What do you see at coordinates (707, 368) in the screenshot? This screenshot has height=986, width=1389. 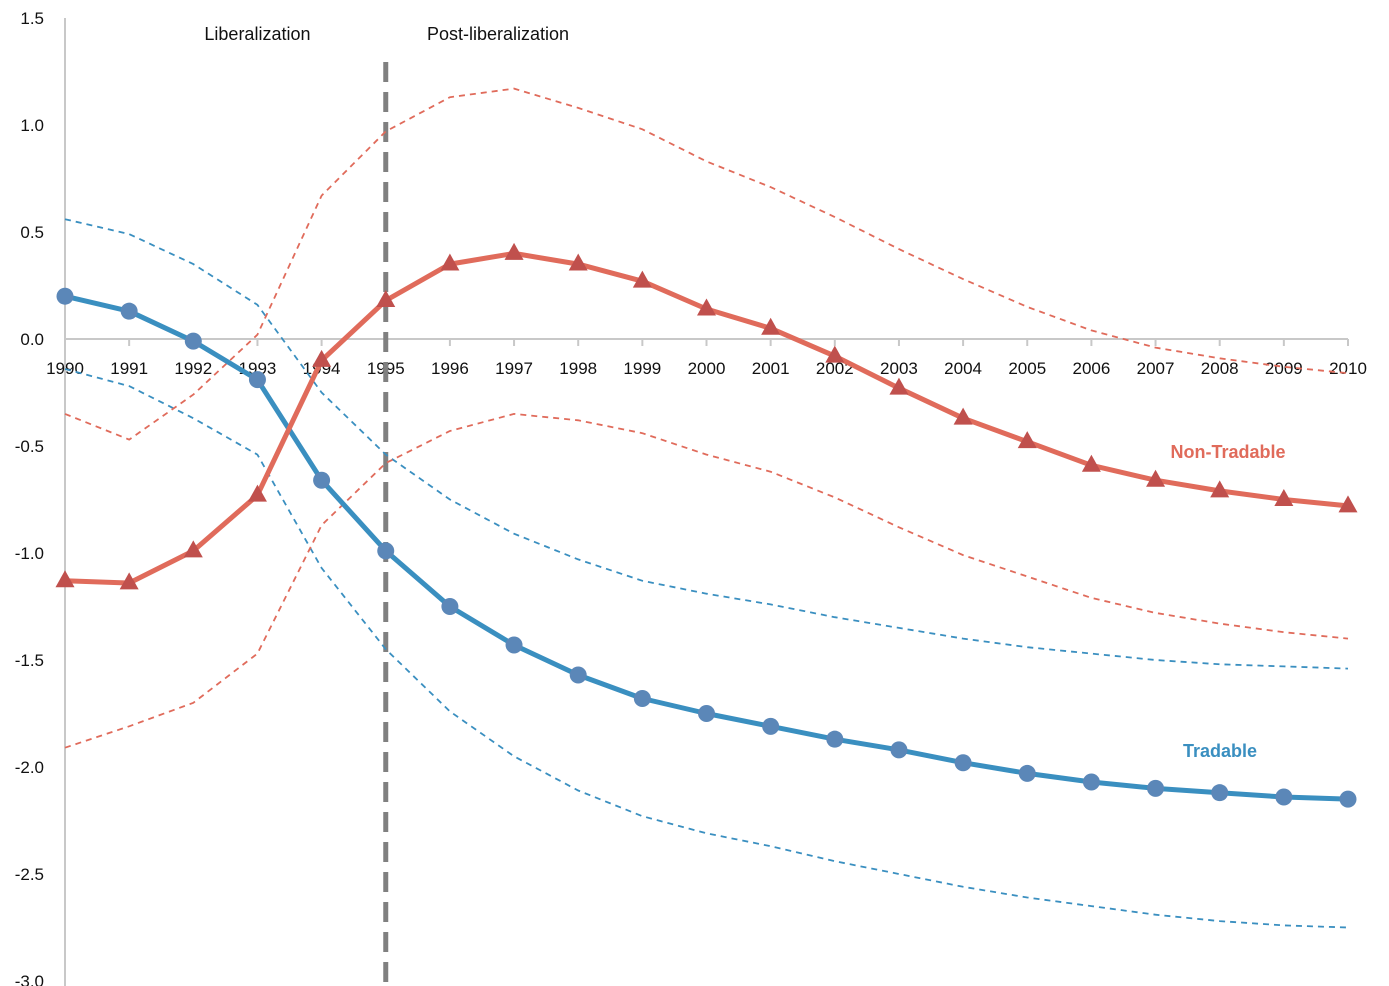 I see `x-tick-label: 2000` at bounding box center [707, 368].